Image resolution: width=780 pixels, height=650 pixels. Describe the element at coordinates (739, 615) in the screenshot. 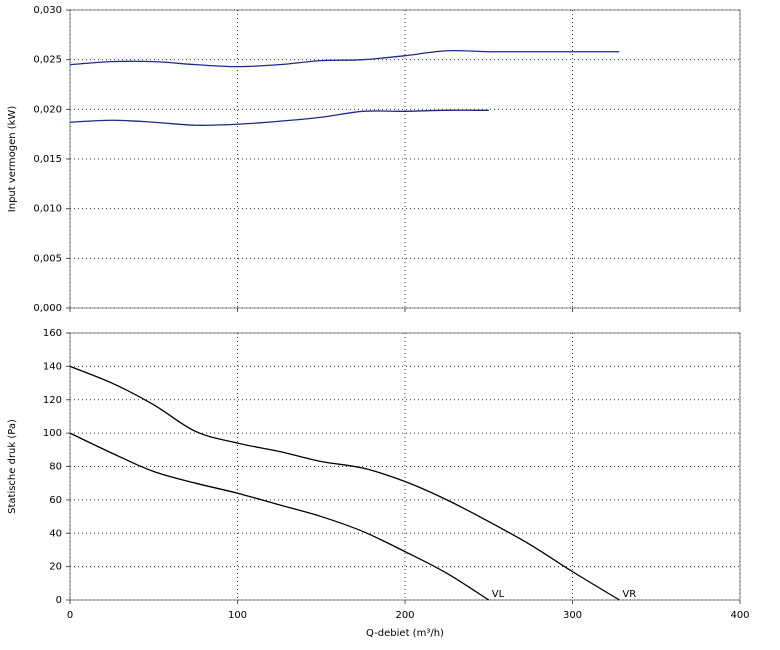

I see `x-tick-label: 400` at that location.